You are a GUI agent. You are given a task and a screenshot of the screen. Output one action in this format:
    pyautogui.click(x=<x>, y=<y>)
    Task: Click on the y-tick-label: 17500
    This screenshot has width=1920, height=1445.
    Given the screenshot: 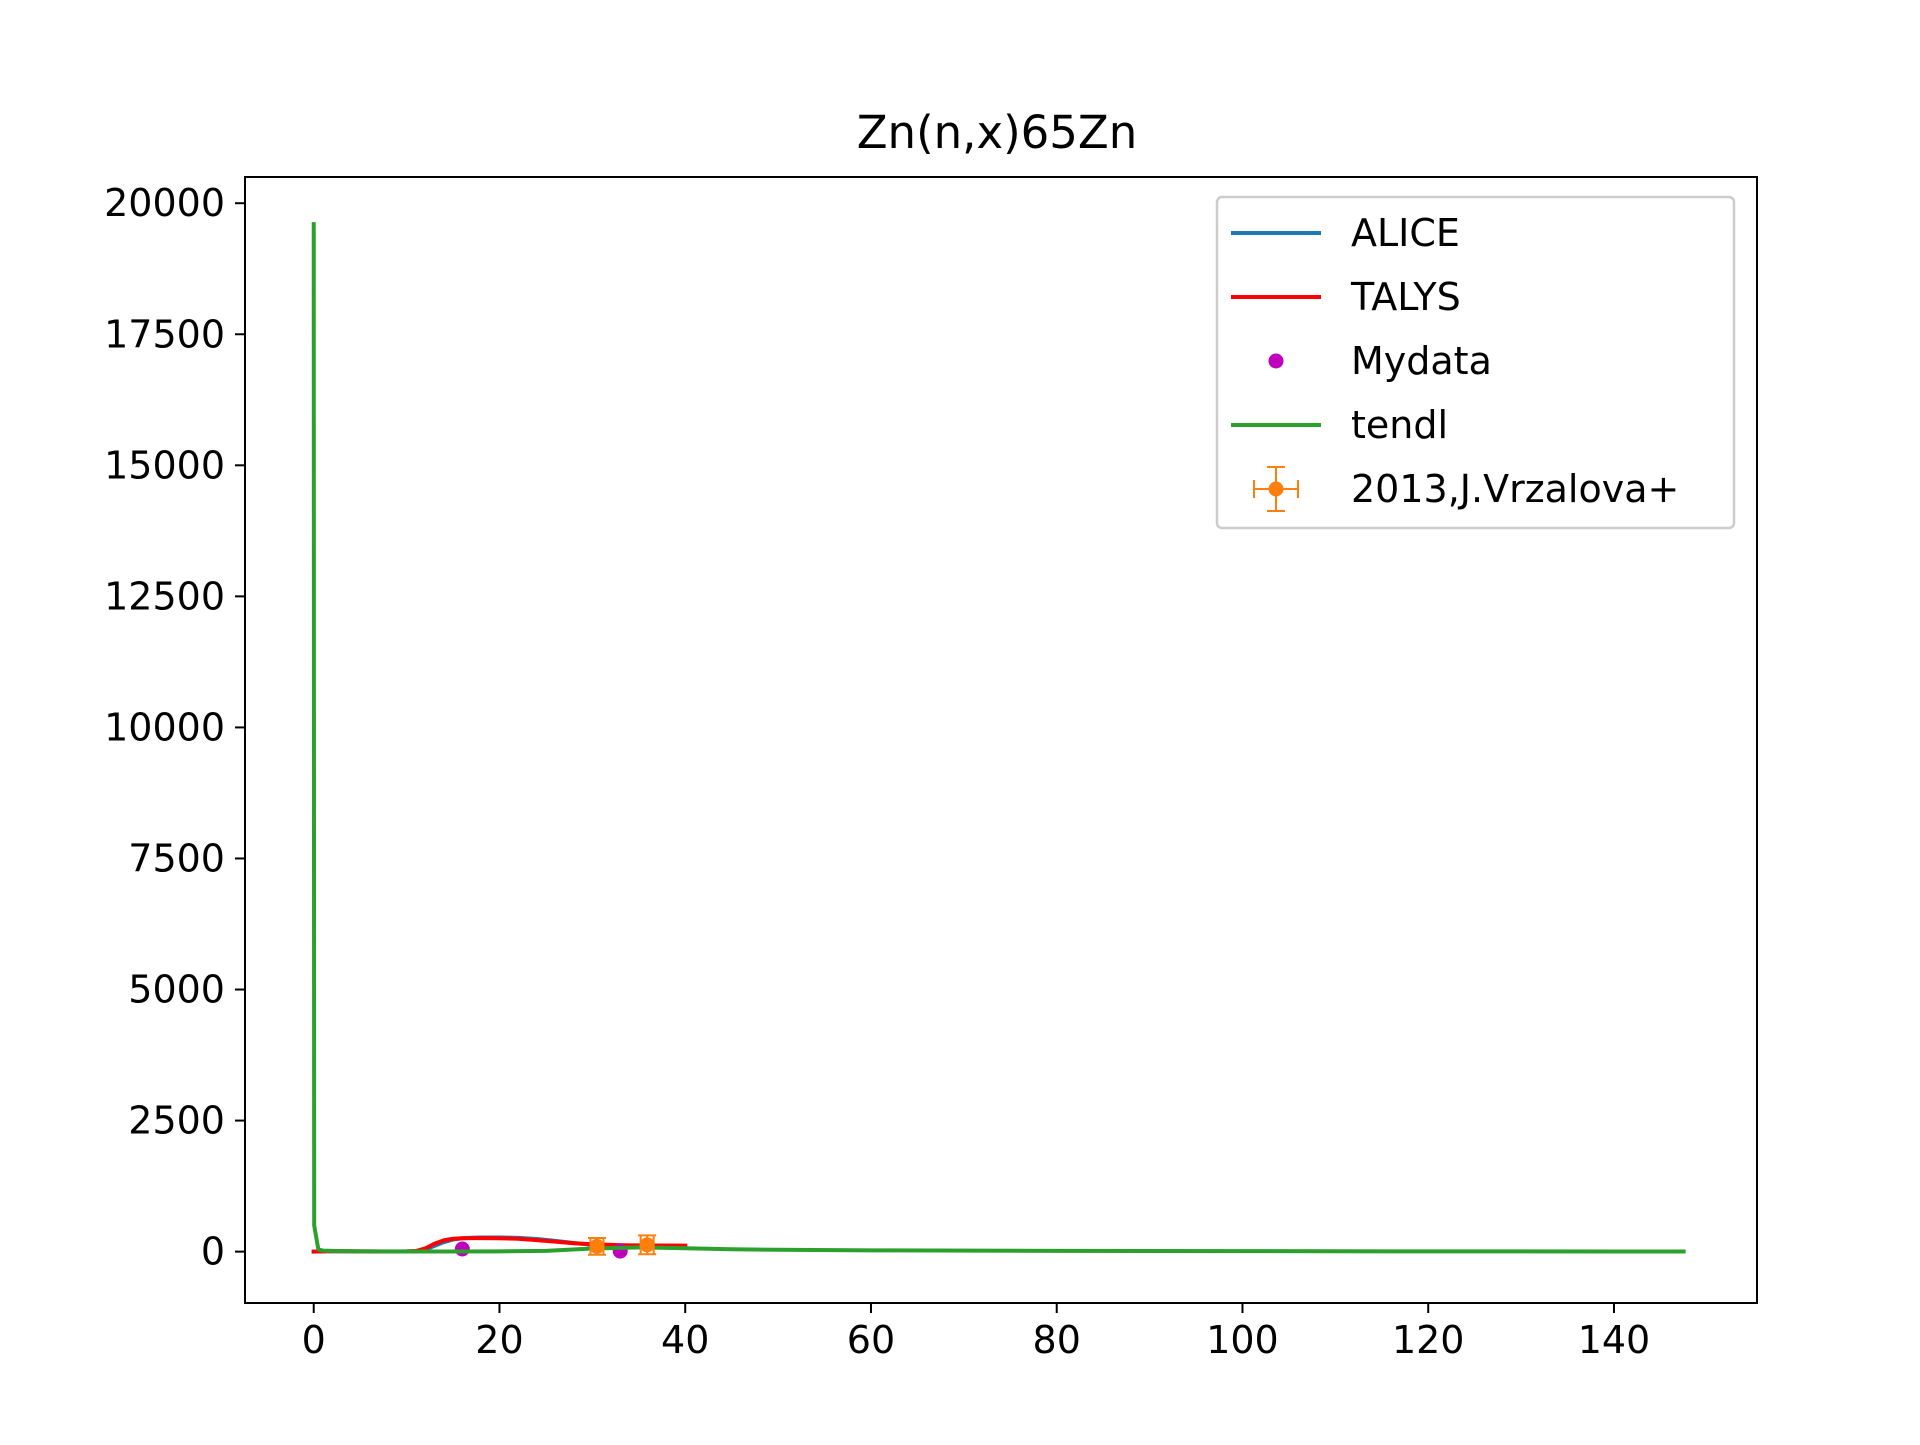 What is the action you would take?
    pyautogui.click(x=164, y=334)
    